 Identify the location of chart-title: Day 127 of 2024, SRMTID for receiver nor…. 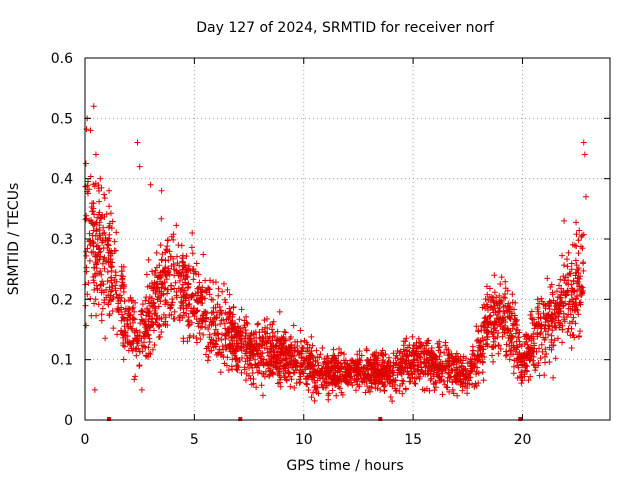
(345, 28).